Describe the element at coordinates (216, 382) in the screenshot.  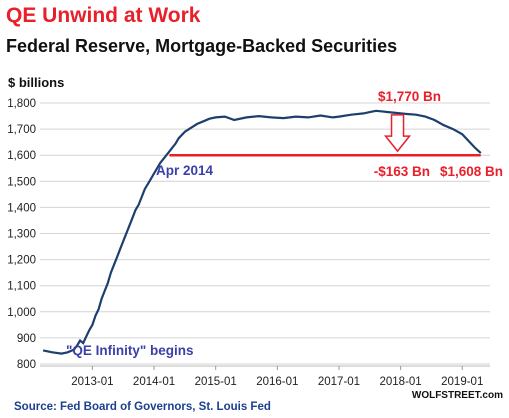
I see `x-tick-label: 2015-01` at that location.